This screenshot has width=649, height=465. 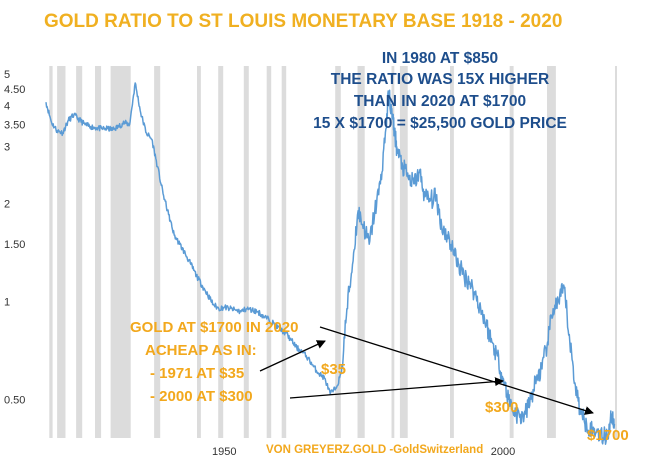 I want to click on x-tick-label-0: 1950, so click(x=224, y=452).